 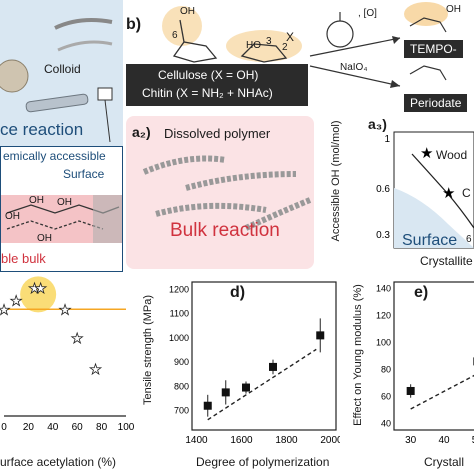 I want to click on y-tick-label: 120, so click(x=383, y=316).